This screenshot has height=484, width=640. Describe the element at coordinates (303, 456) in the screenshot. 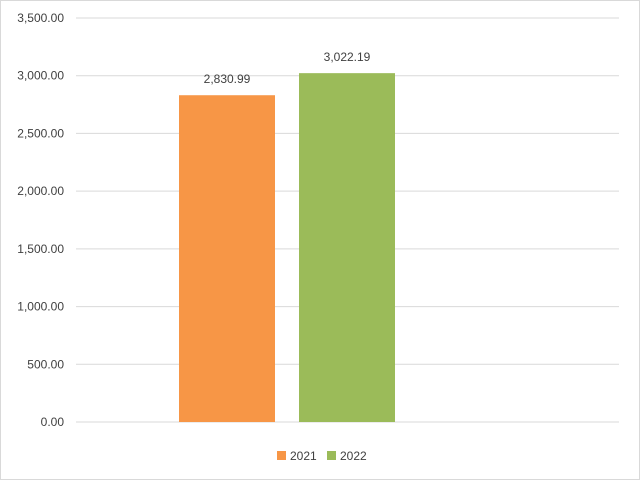

I see `legend-label-2021: 2021` at that location.